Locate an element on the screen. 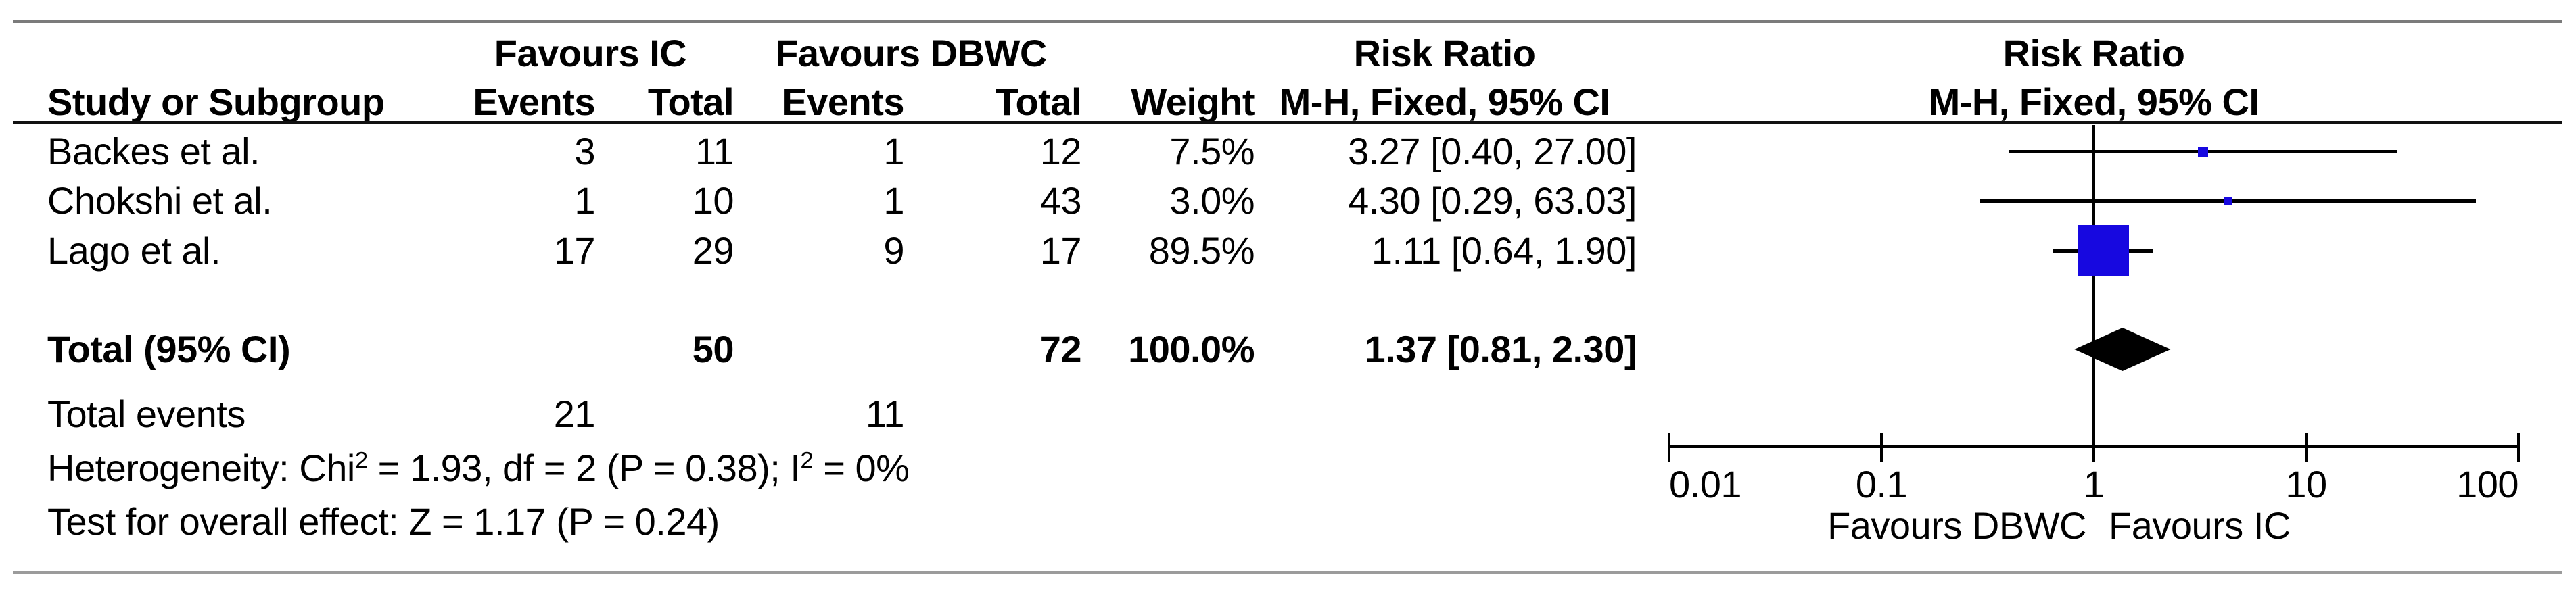 The height and width of the screenshot is (592, 2576). header-underline is located at coordinates (1287, 122).